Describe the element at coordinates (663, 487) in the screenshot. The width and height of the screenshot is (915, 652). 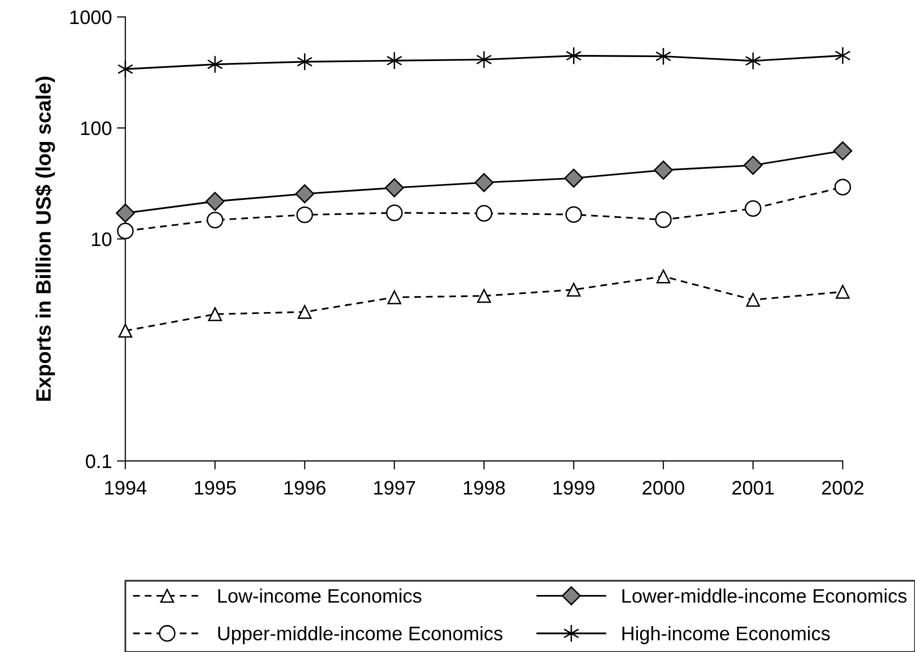
I see `x-tick-label: 2000` at that location.